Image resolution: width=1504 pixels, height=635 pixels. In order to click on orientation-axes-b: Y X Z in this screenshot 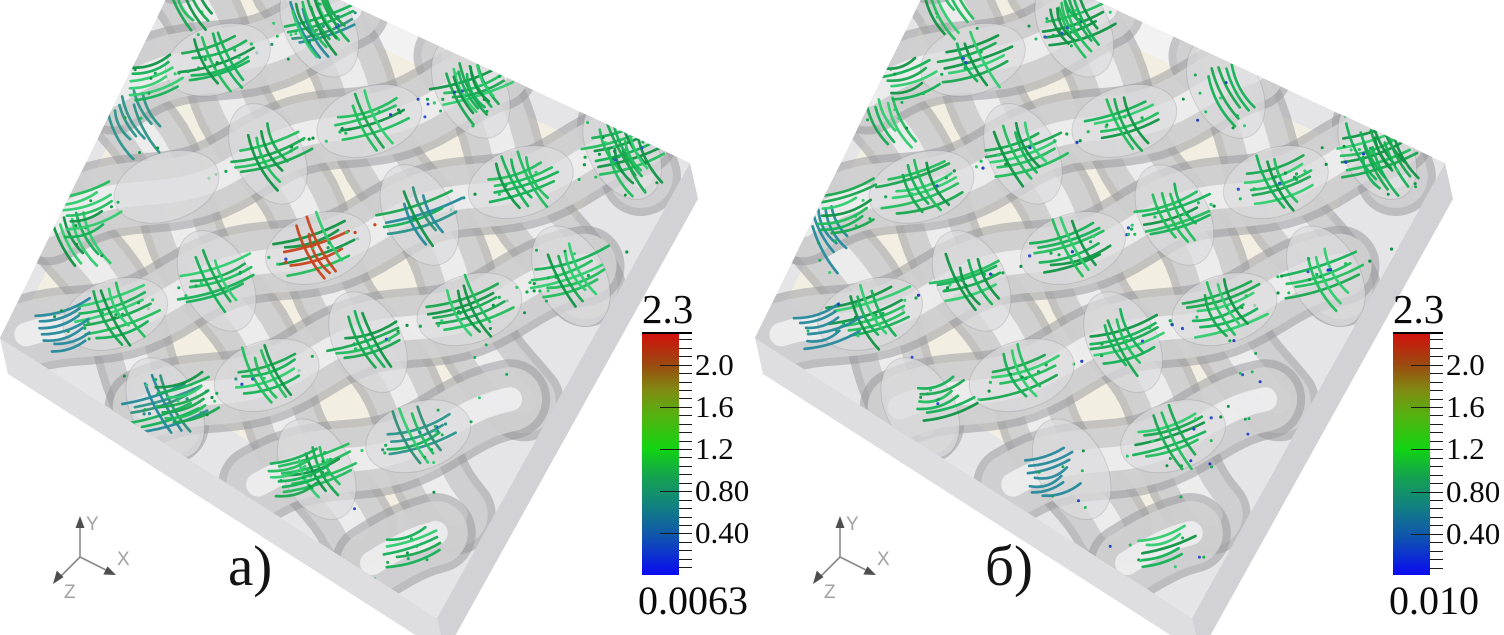, I will do `click(851, 558)`.